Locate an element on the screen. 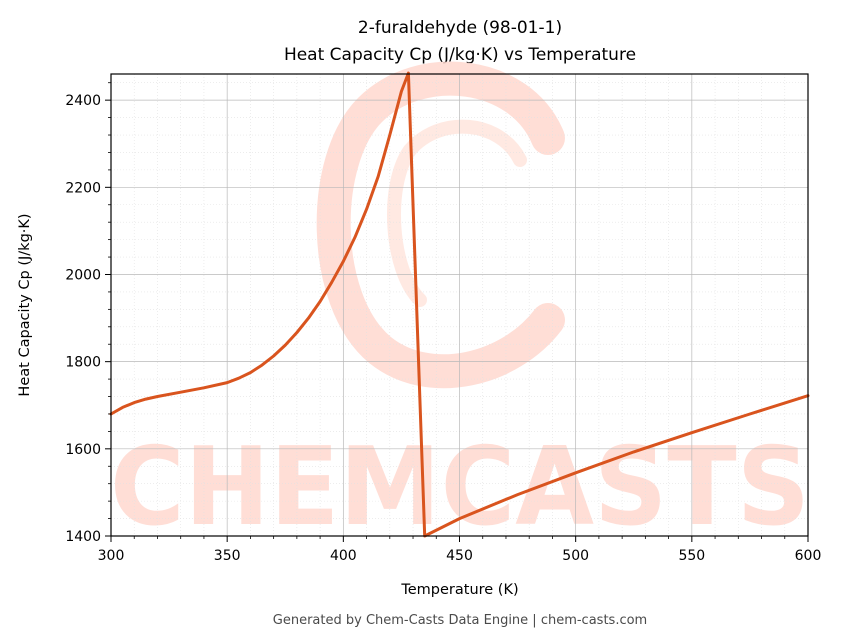 This screenshot has height=644, width=843. y-tick-label: 2000 is located at coordinates (83, 275).